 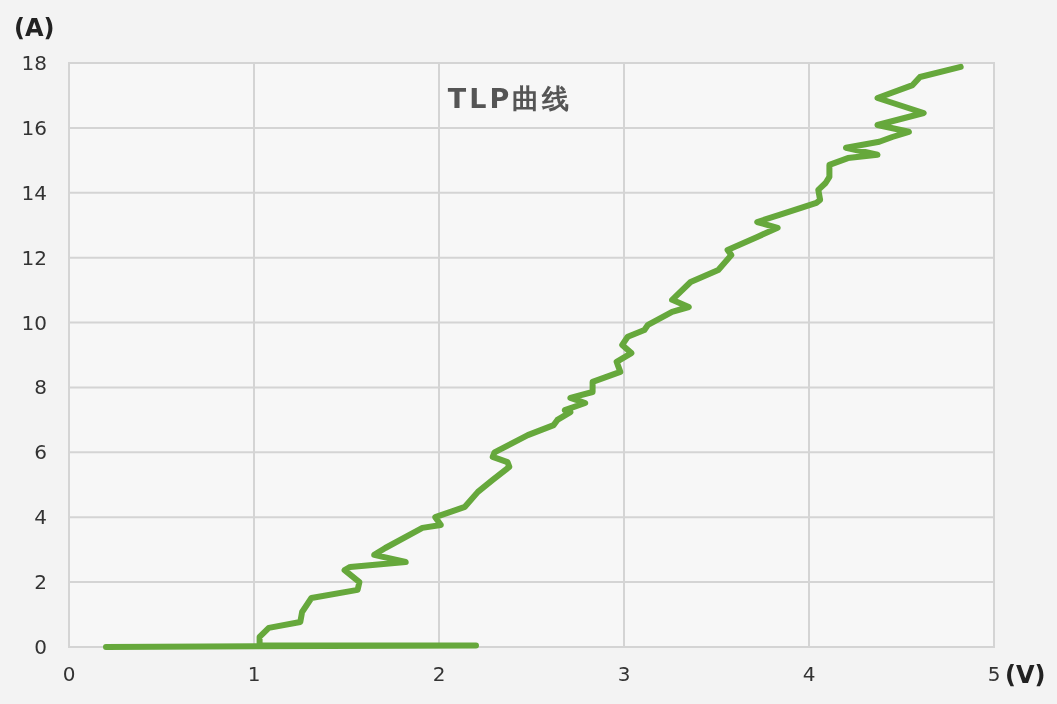 I want to click on y-tick-label: 8, so click(x=40, y=387).